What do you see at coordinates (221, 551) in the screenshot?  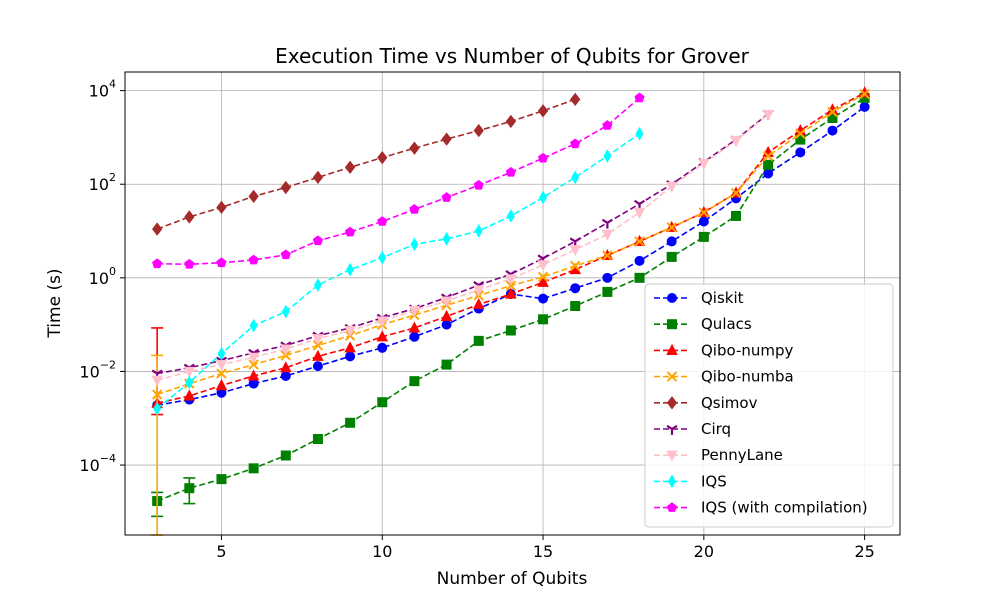 I see `x-tick-label: 5` at bounding box center [221, 551].